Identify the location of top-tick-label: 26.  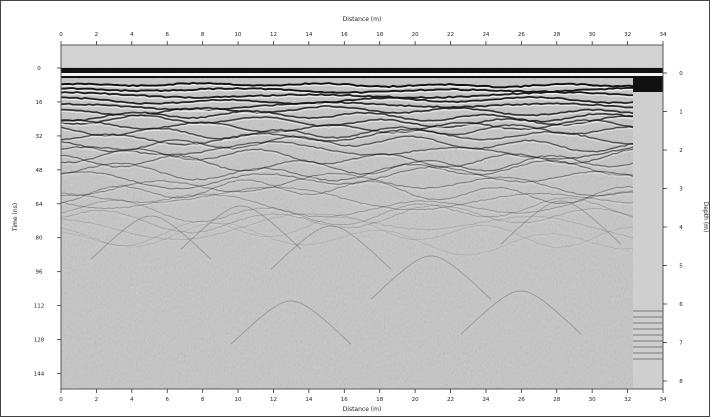
(521, 35).